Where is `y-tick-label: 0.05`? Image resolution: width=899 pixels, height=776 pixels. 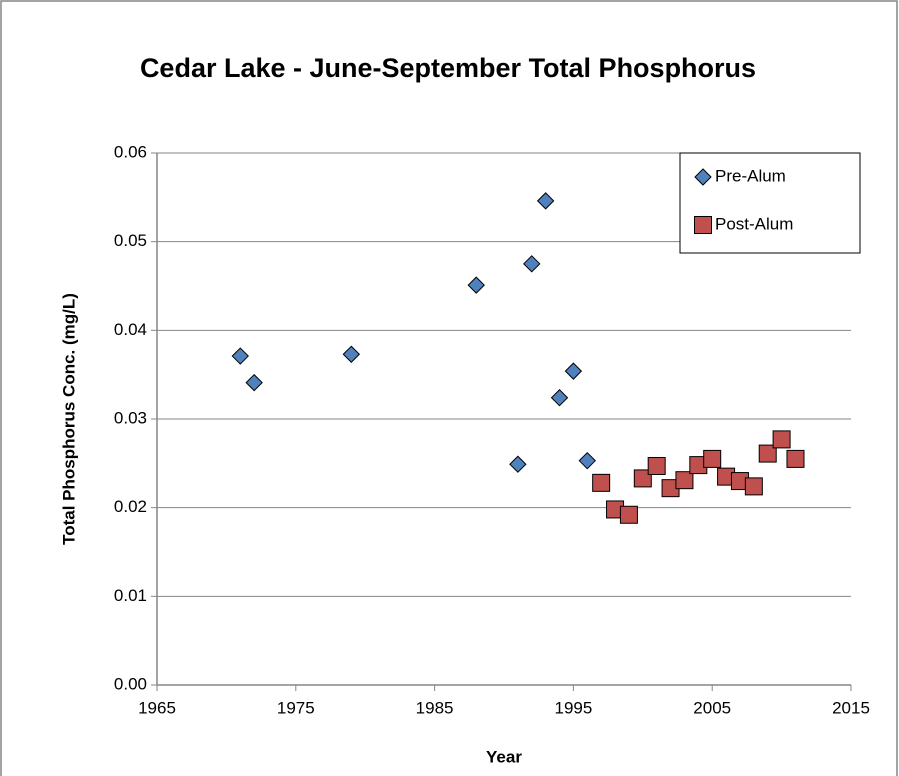
y-tick-label: 0.05 is located at coordinates (130, 240).